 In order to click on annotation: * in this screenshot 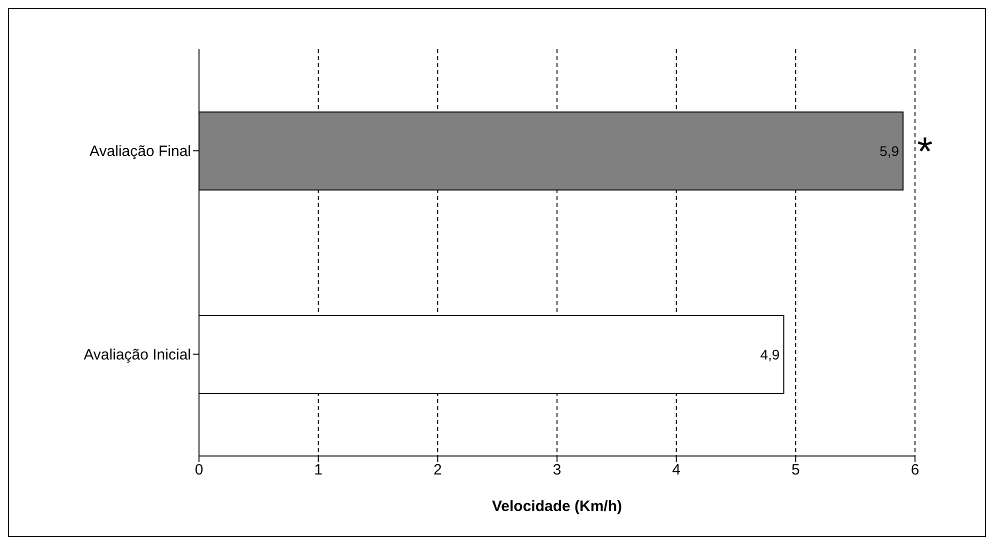, I will do `click(925, 152)`.